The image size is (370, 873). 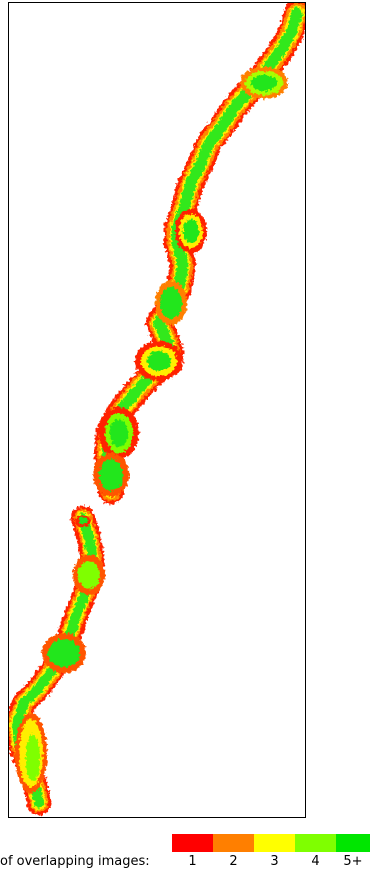 I want to click on legend-label-5: 5+, so click(x=353, y=861).